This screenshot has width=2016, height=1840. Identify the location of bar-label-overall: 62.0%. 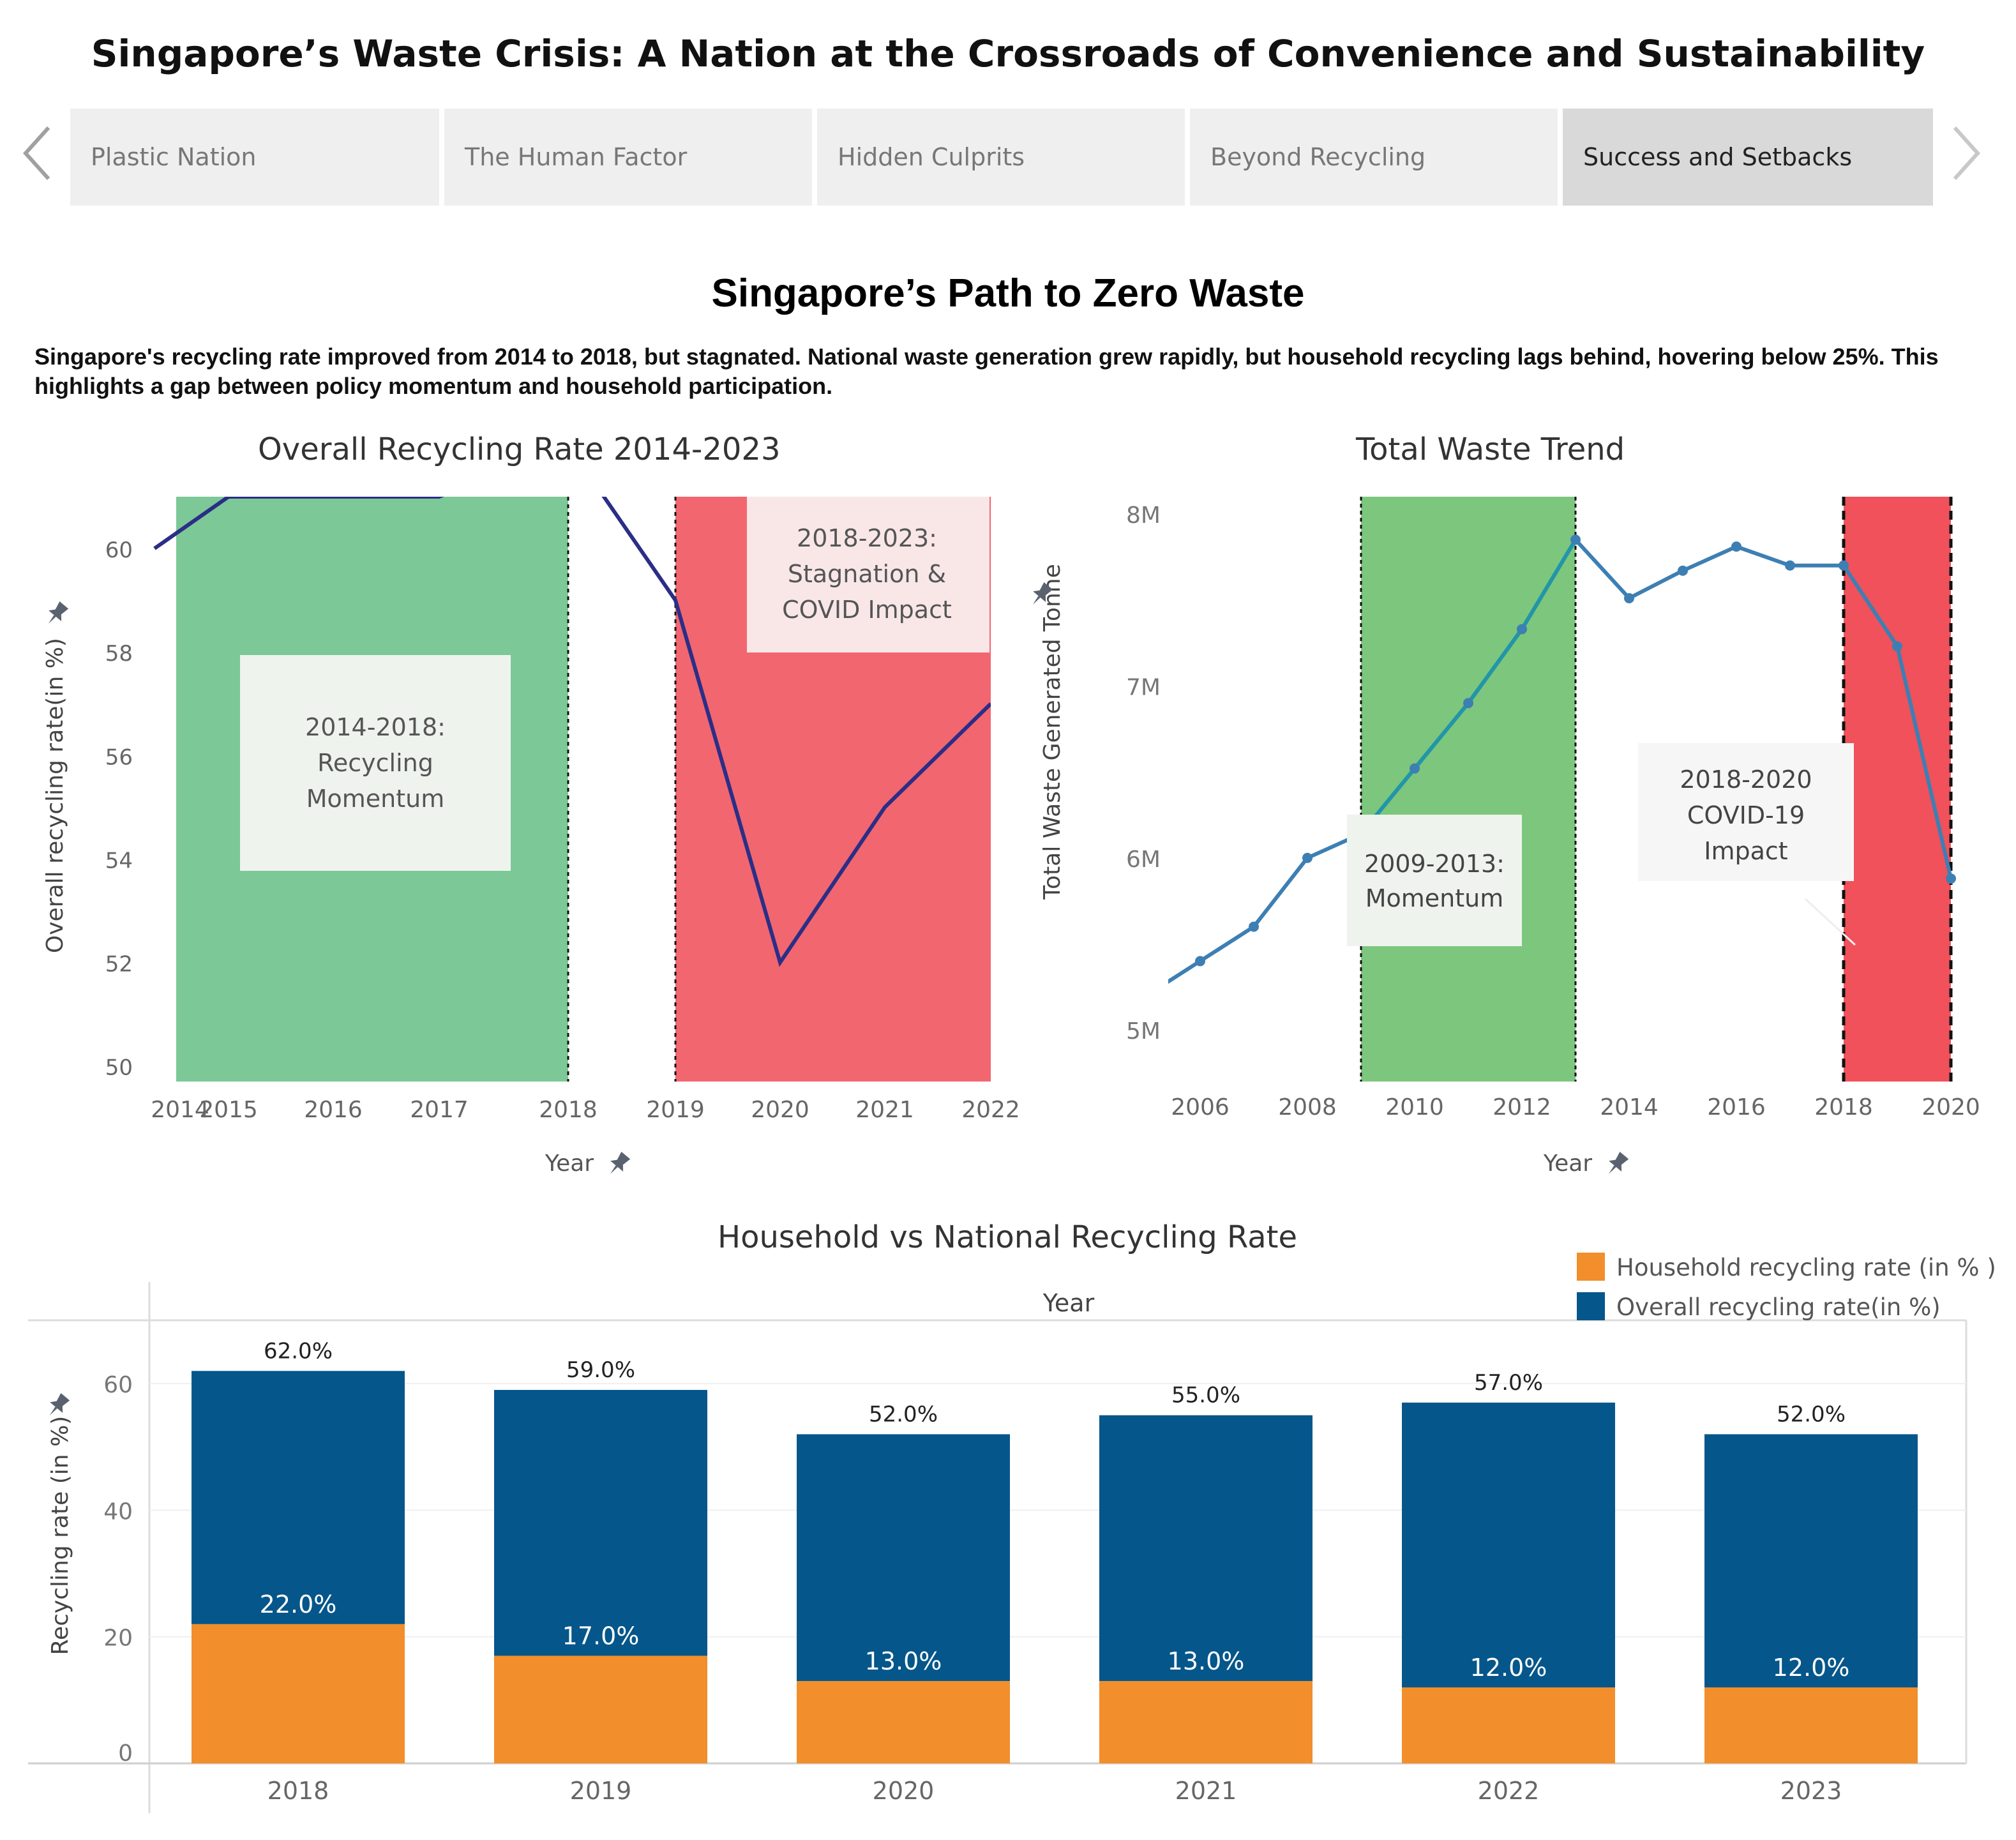
(298, 1351).